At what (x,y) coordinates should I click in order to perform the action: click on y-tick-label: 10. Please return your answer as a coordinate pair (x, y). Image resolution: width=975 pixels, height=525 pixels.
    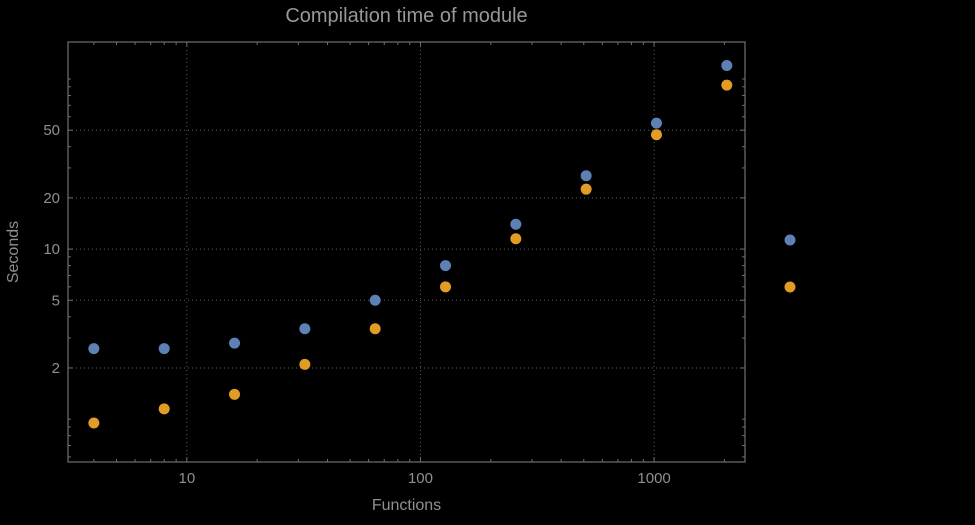
    Looking at the image, I should click on (51, 249).